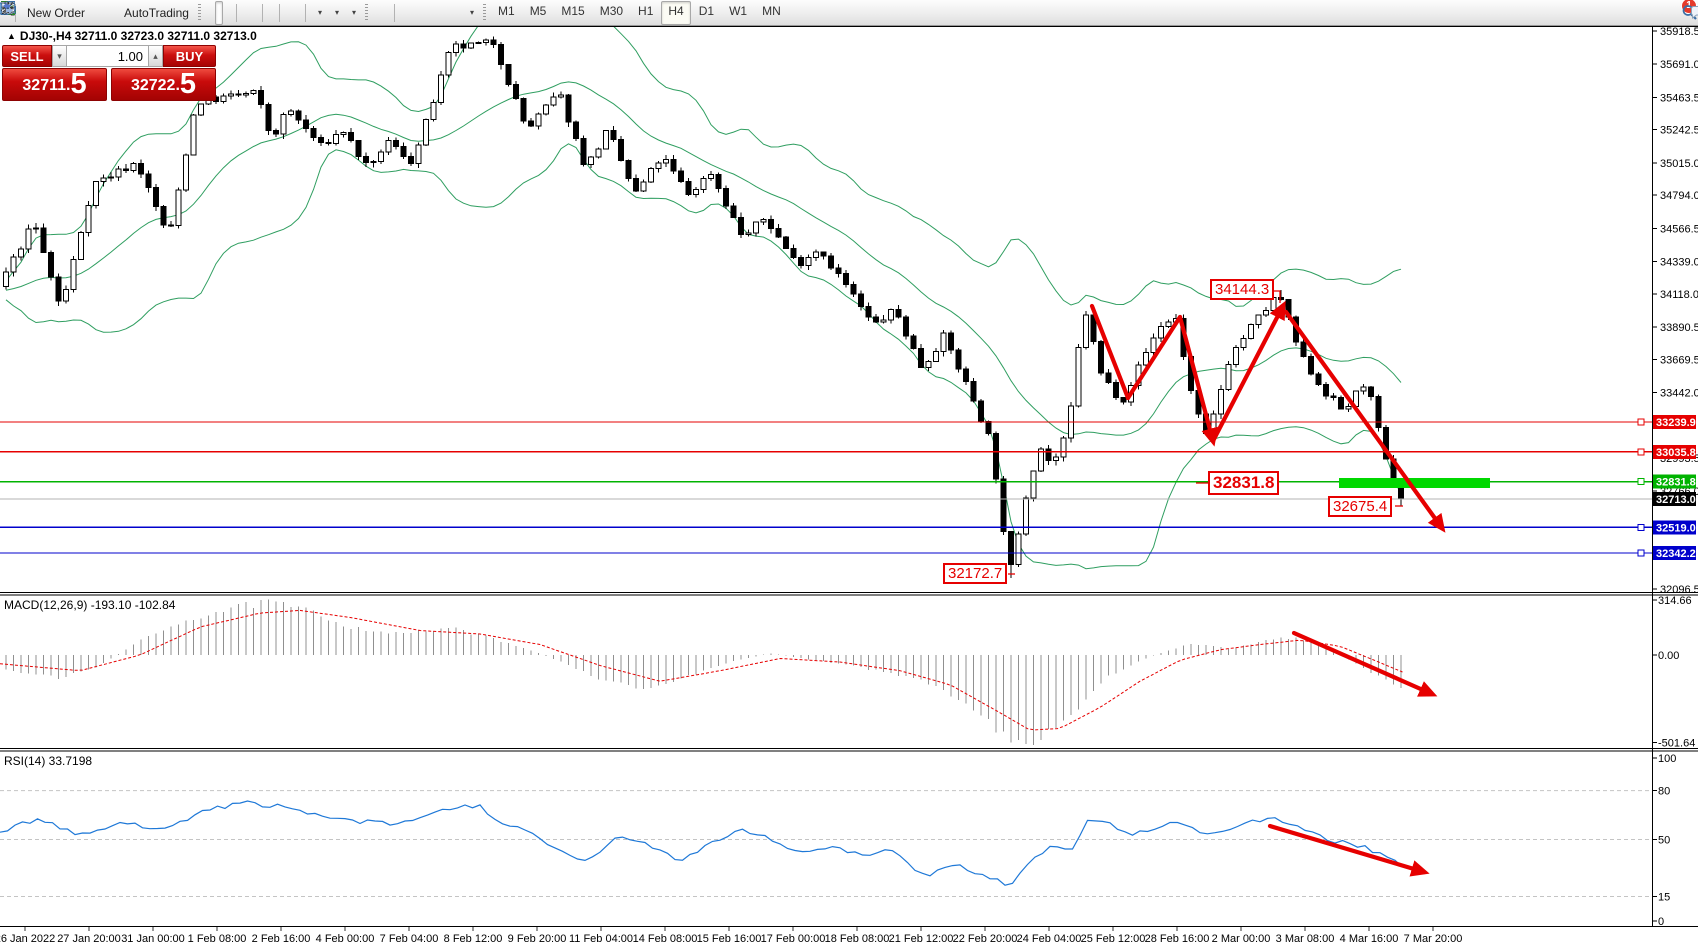 The width and height of the screenshot is (1698, 947). Describe the element at coordinates (1679, 98) in the screenshot. I see `price-tick-label: 35463.5` at that location.